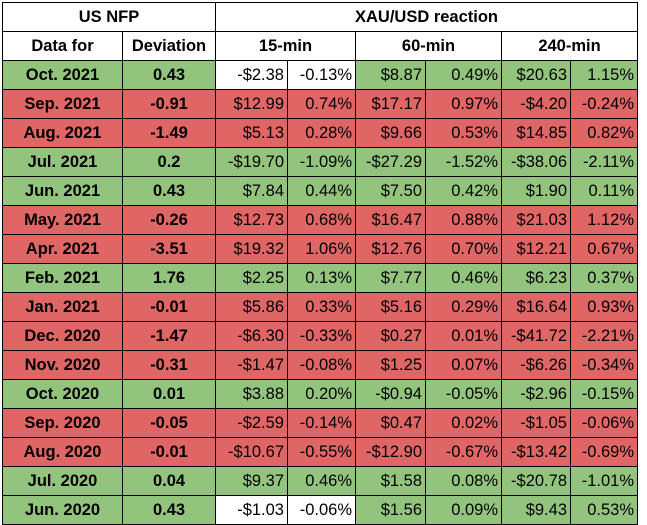  What do you see at coordinates (62, 220) in the screenshot?
I see `release-date-cell: May. 2021` at bounding box center [62, 220].